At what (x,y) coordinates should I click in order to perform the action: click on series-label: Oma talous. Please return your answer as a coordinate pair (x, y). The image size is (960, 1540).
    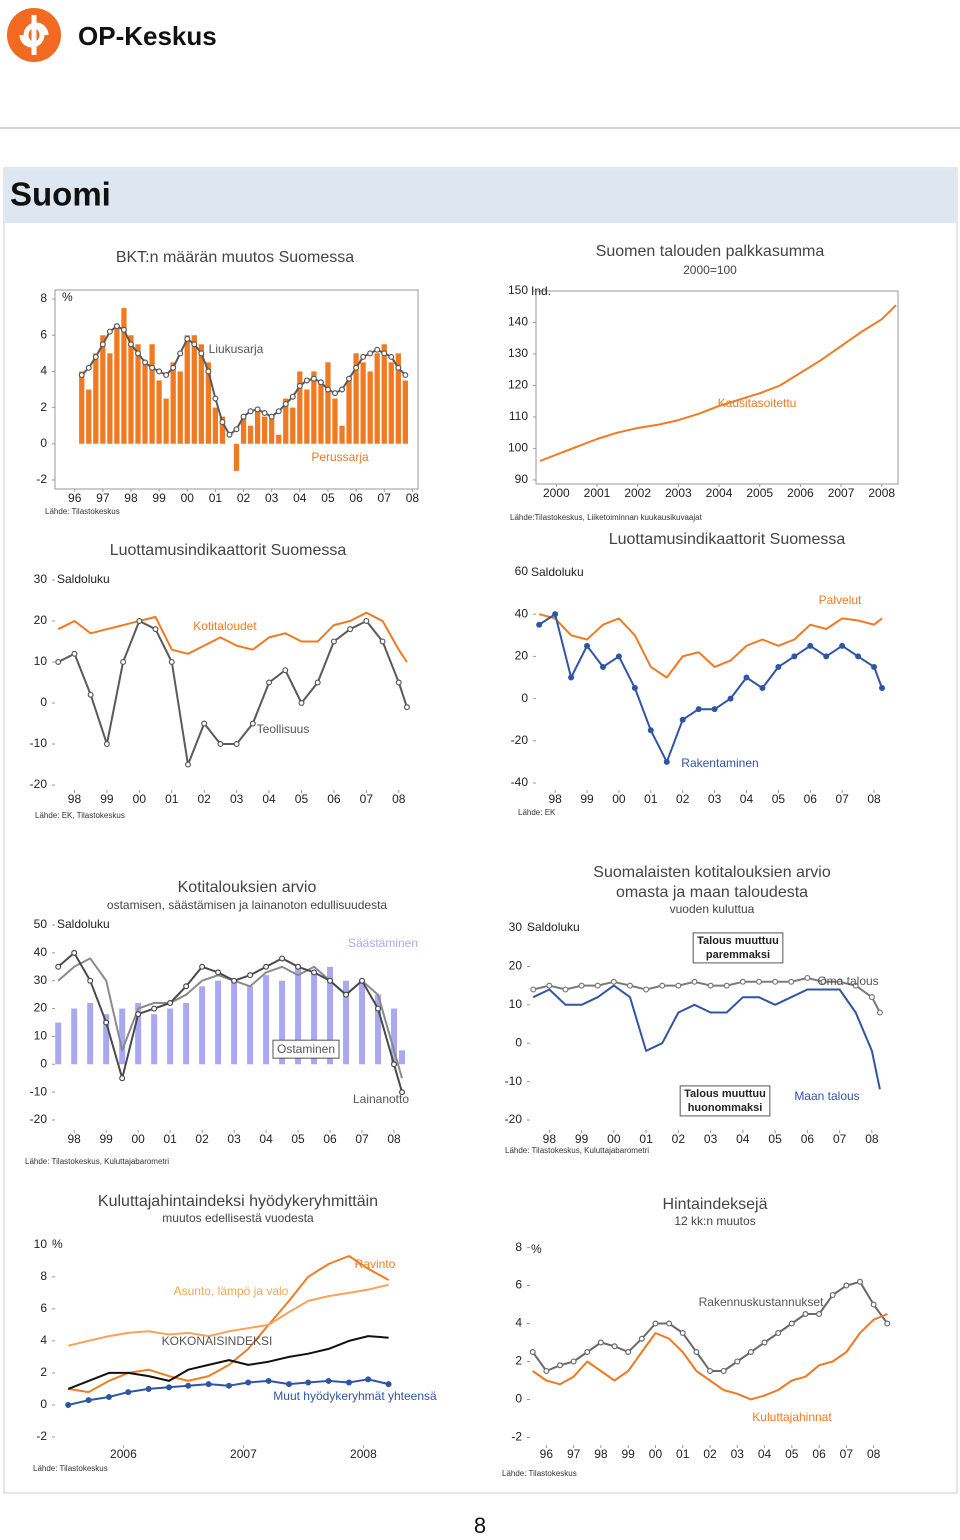
    Looking at the image, I should click on (847, 981).